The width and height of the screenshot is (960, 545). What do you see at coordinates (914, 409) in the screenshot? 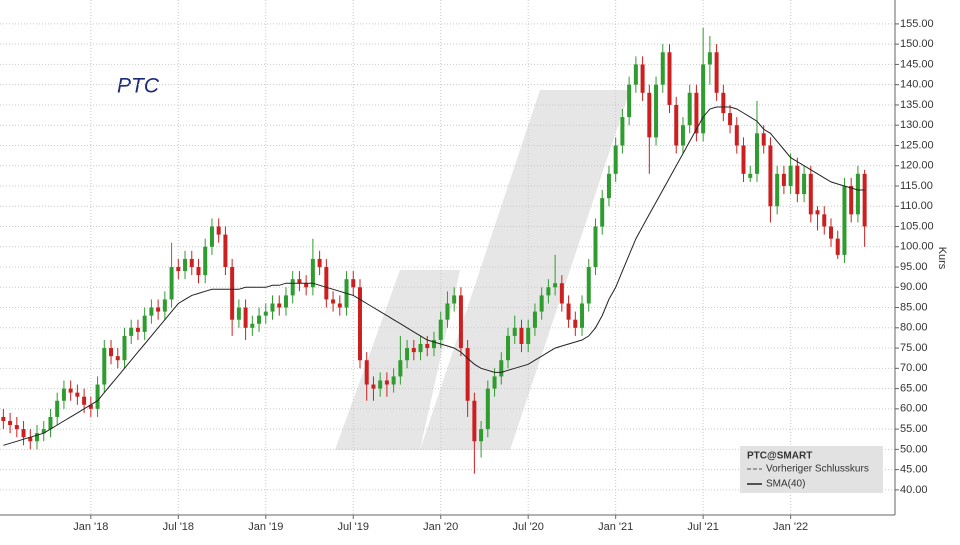
I see `y-tick-label: 60.00` at bounding box center [914, 409].